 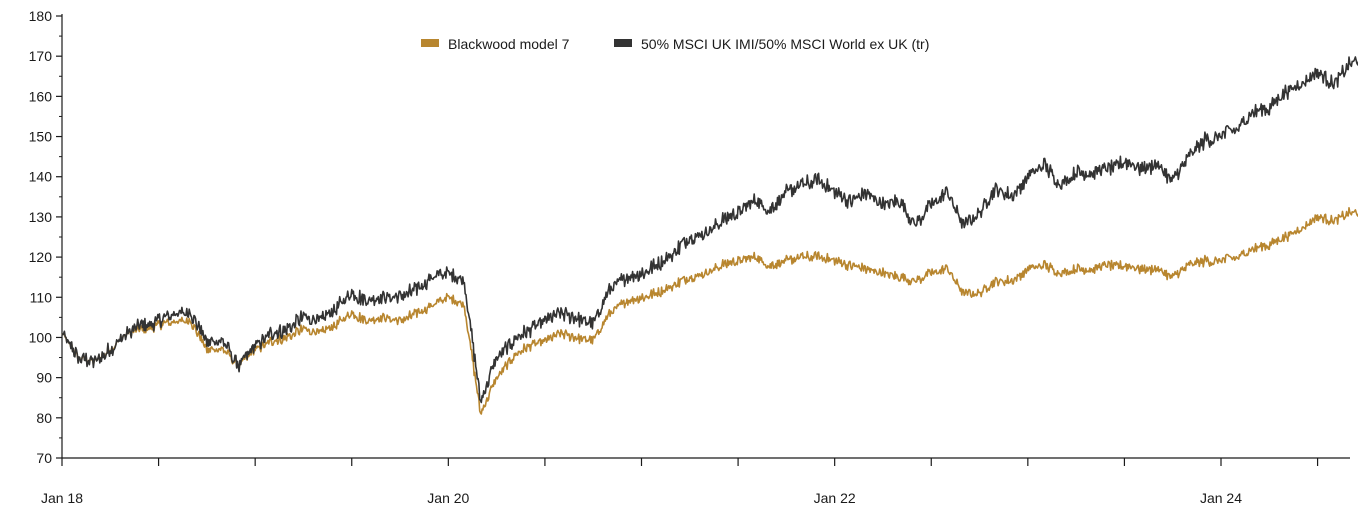 What do you see at coordinates (44, 458) in the screenshot?
I see `y-tick-label: 70` at bounding box center [44, 458].